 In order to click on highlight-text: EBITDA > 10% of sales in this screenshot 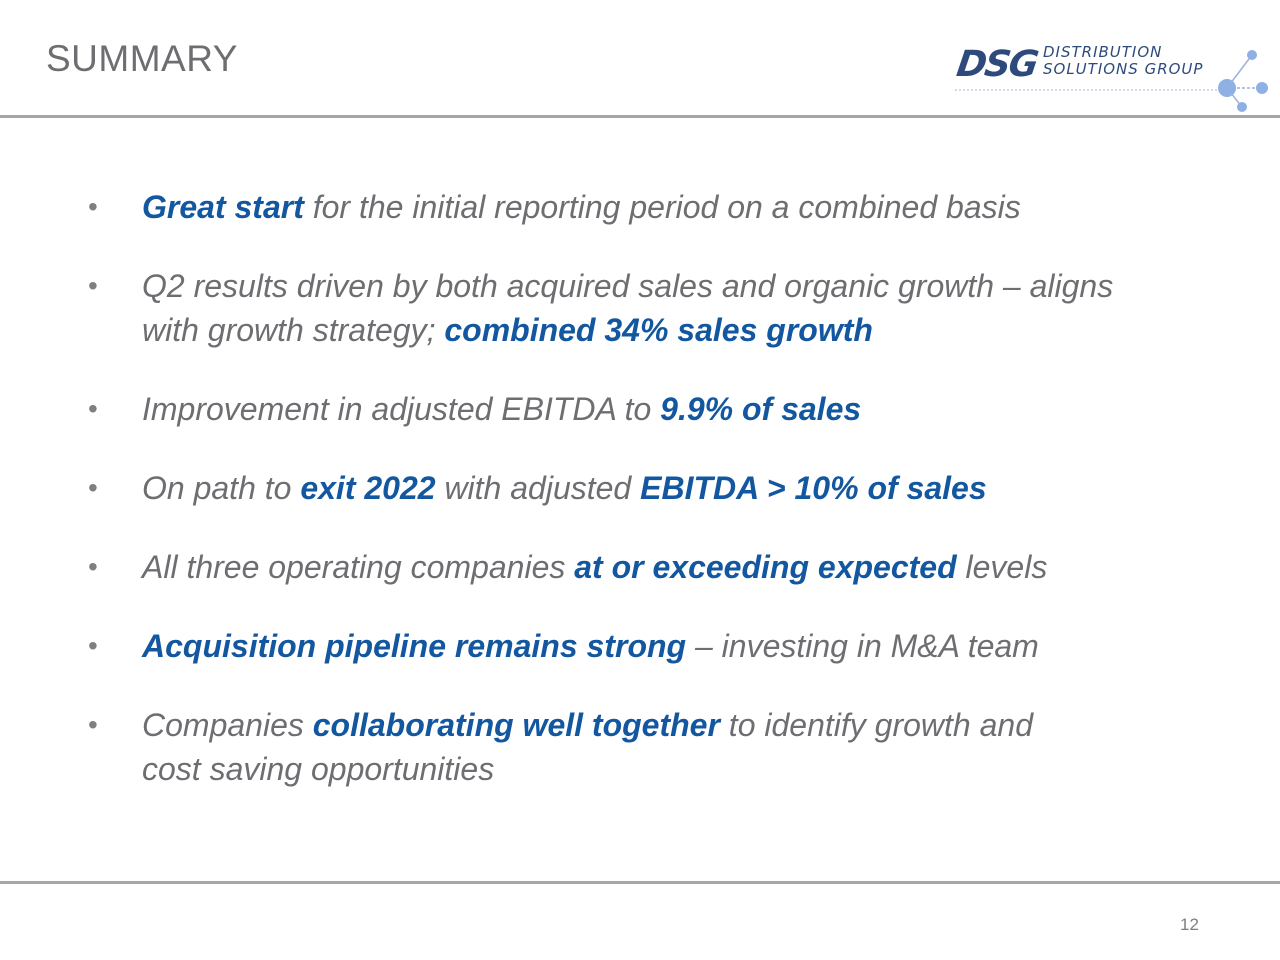, I will do `click(813, 488)`.